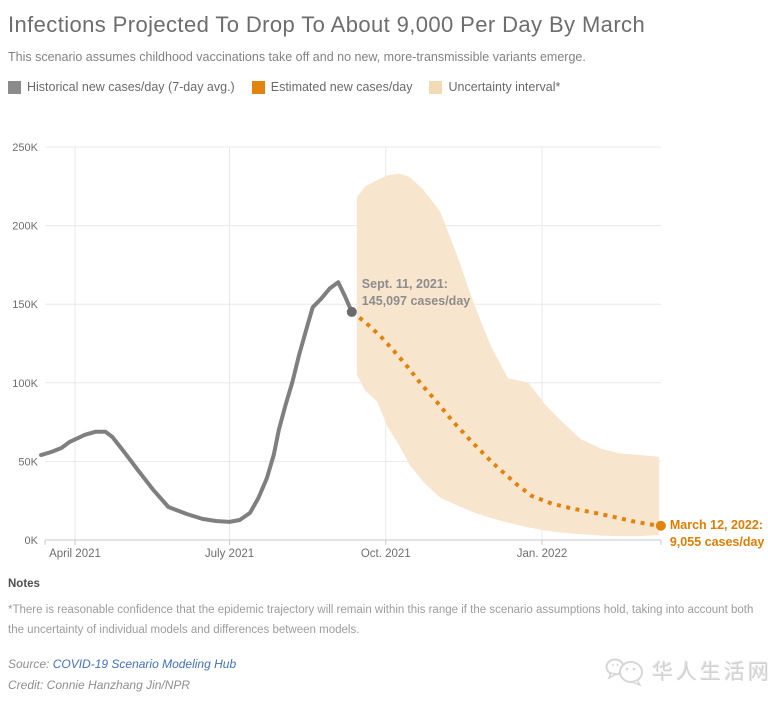 Image resolution: width=768 pixels, height=705 pixels. I want to click on watermark-text: 华人生活网, so click(710, 672).